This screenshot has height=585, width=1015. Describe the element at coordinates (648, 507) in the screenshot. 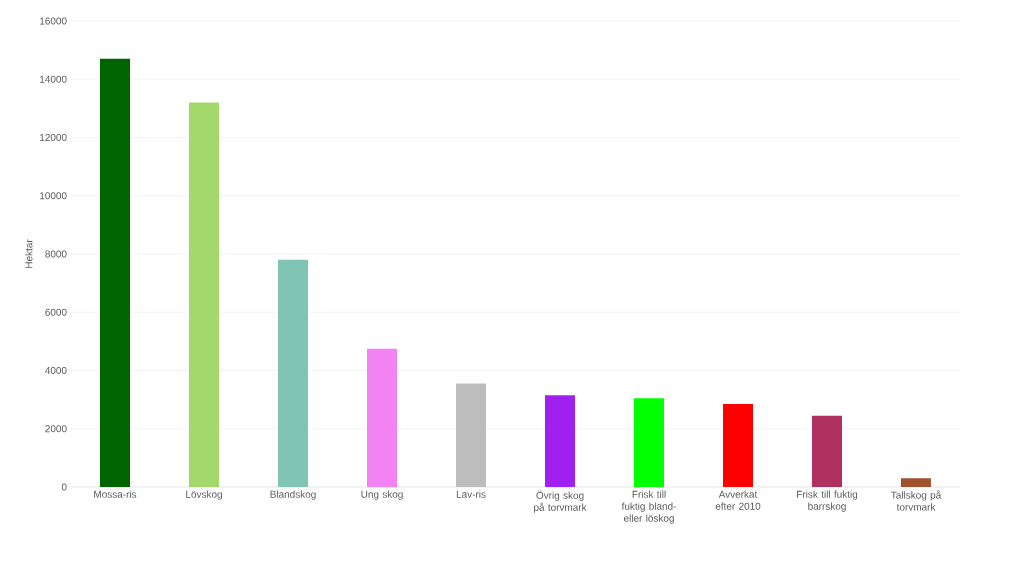

I see `x-tick-label: Frisk till fuktig bland- eller löskog` at that location.